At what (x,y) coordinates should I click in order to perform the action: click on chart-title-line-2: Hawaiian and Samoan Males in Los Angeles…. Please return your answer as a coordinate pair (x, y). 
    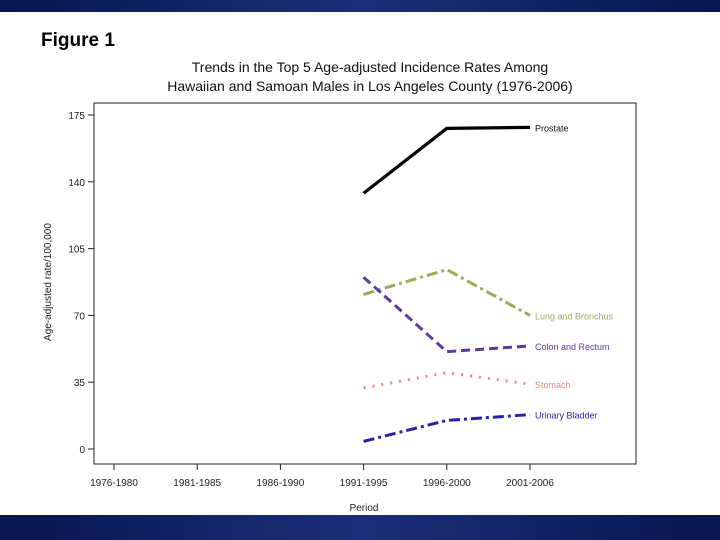
    Looking at the image, I should click on (370, 86).